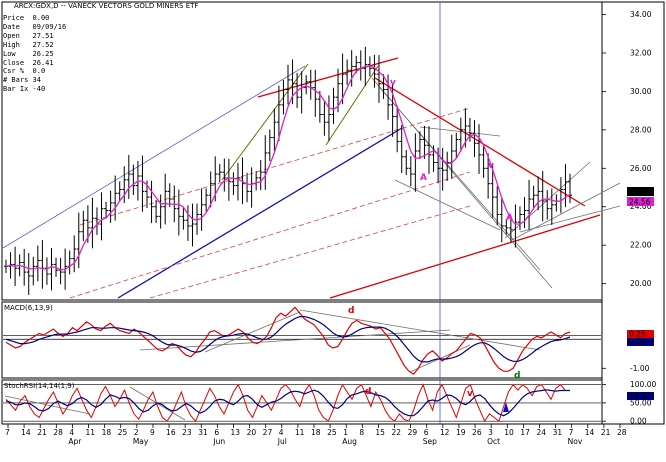 The height and width of the screenshot is (462, 666). I want to click on price-y-label: 26.00, so click(641, 168).